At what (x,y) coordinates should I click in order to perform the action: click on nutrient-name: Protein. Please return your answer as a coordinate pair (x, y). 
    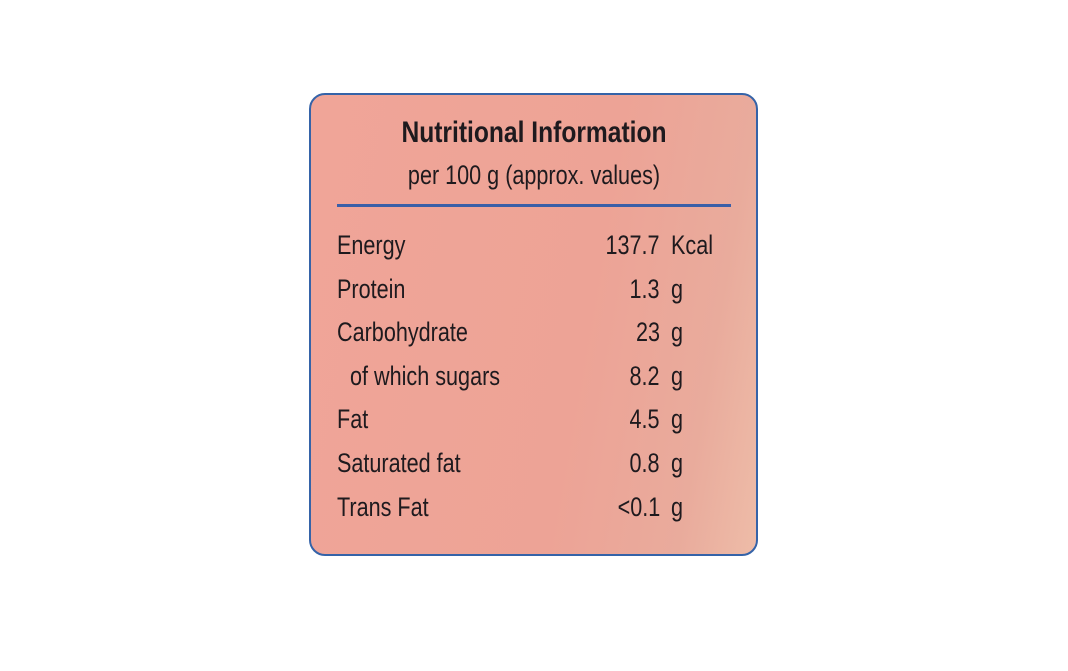
    Looking at the image, I should click on (371, 288).